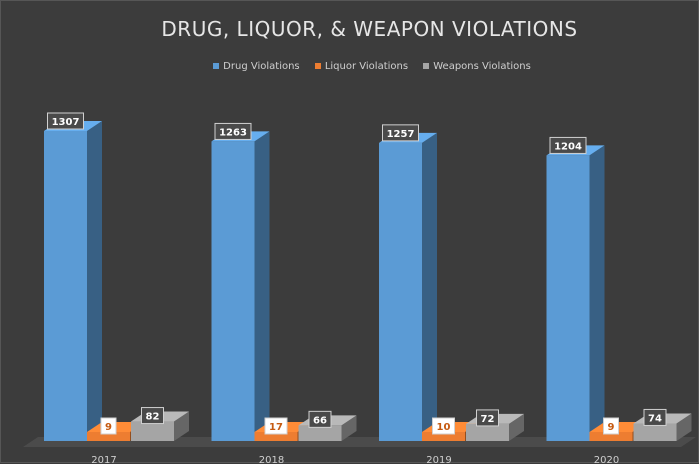 Image resolution: width=699 pixels, height=464 pixels. What do you see at coordinates (216, 66) in the screenshot?
I see `legend-swatch-drug` at bounding box center [216, 66].